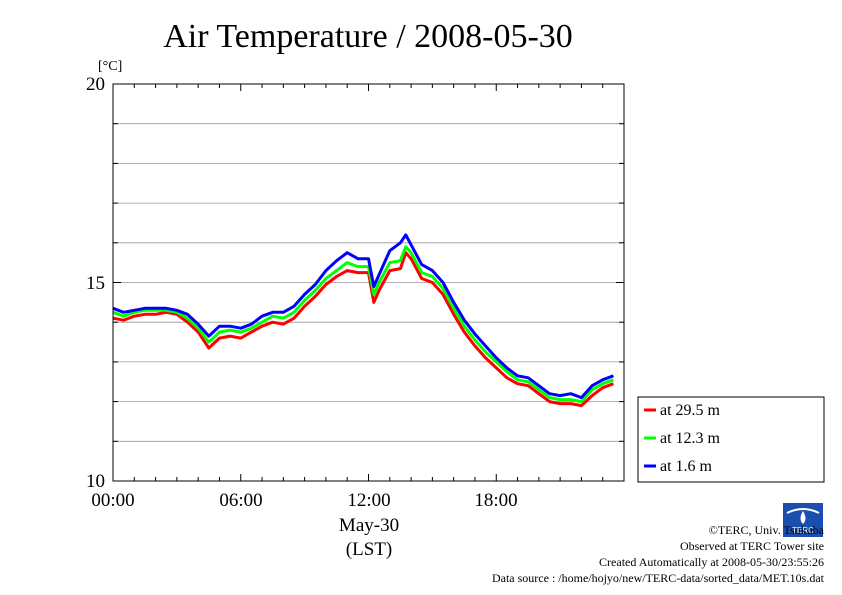 Image resolution: width=842 pixels, height=595 pixels. I want to click on terc-logo: TERC, so click(803, 520).